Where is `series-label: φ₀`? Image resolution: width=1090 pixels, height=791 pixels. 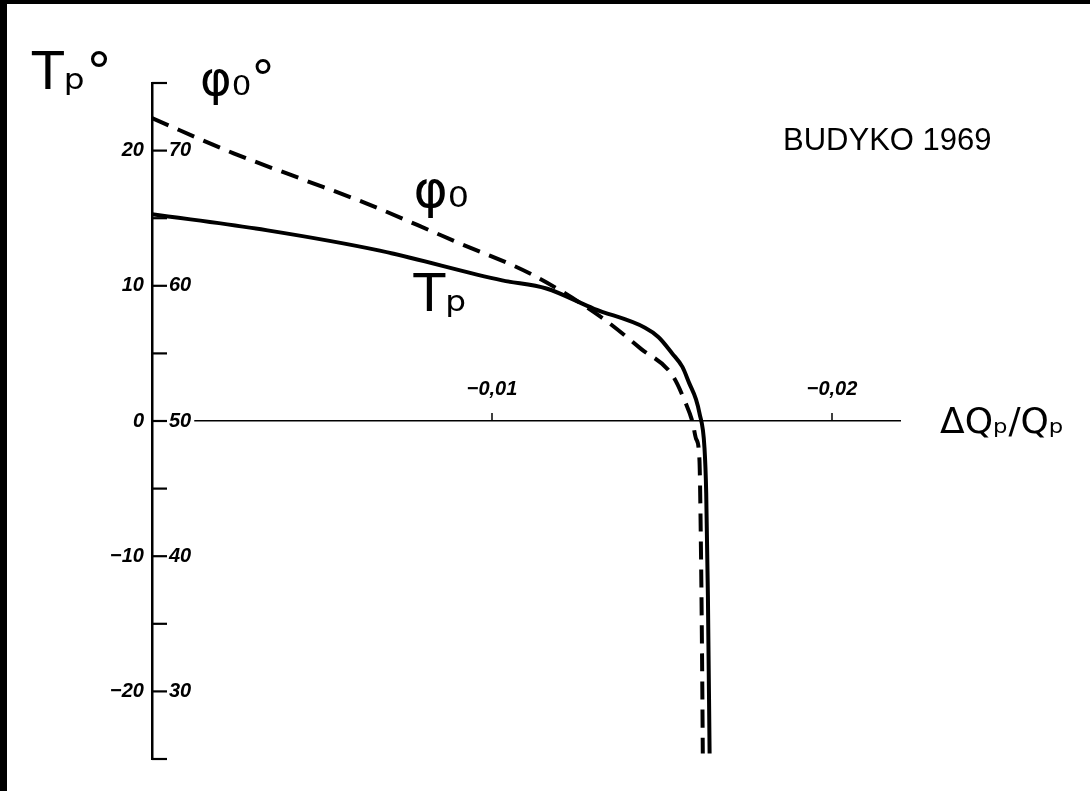 series-label: φ₀ is located at coordinates (441, 189).